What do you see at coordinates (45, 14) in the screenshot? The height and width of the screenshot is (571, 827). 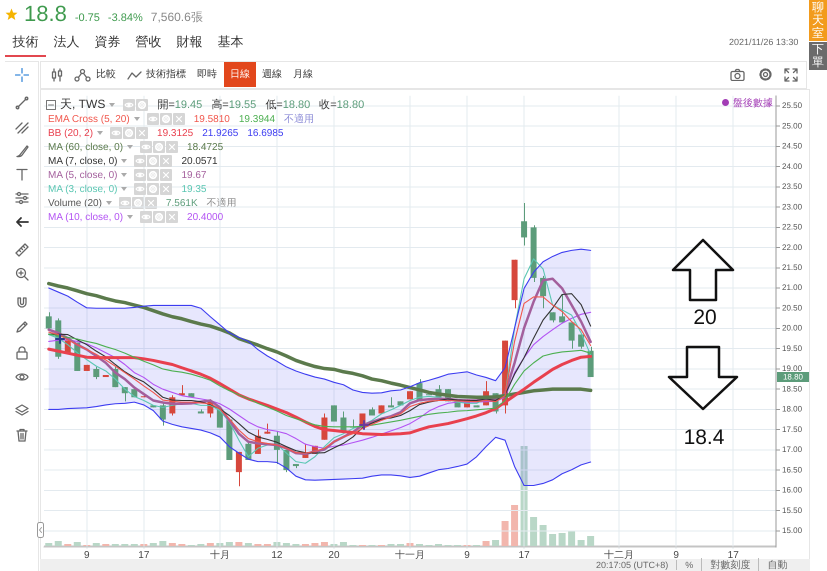 I see `text: 18.8` at bounding box center [45, 14].